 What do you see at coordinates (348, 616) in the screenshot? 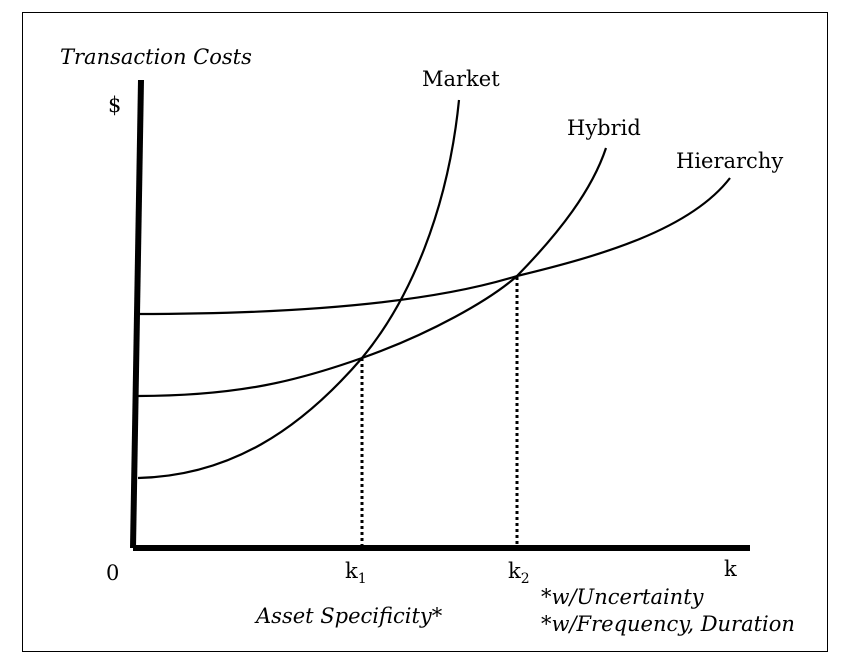
I see `x-axis-label: Asset Specificity*` at bounding box center [348, 616].